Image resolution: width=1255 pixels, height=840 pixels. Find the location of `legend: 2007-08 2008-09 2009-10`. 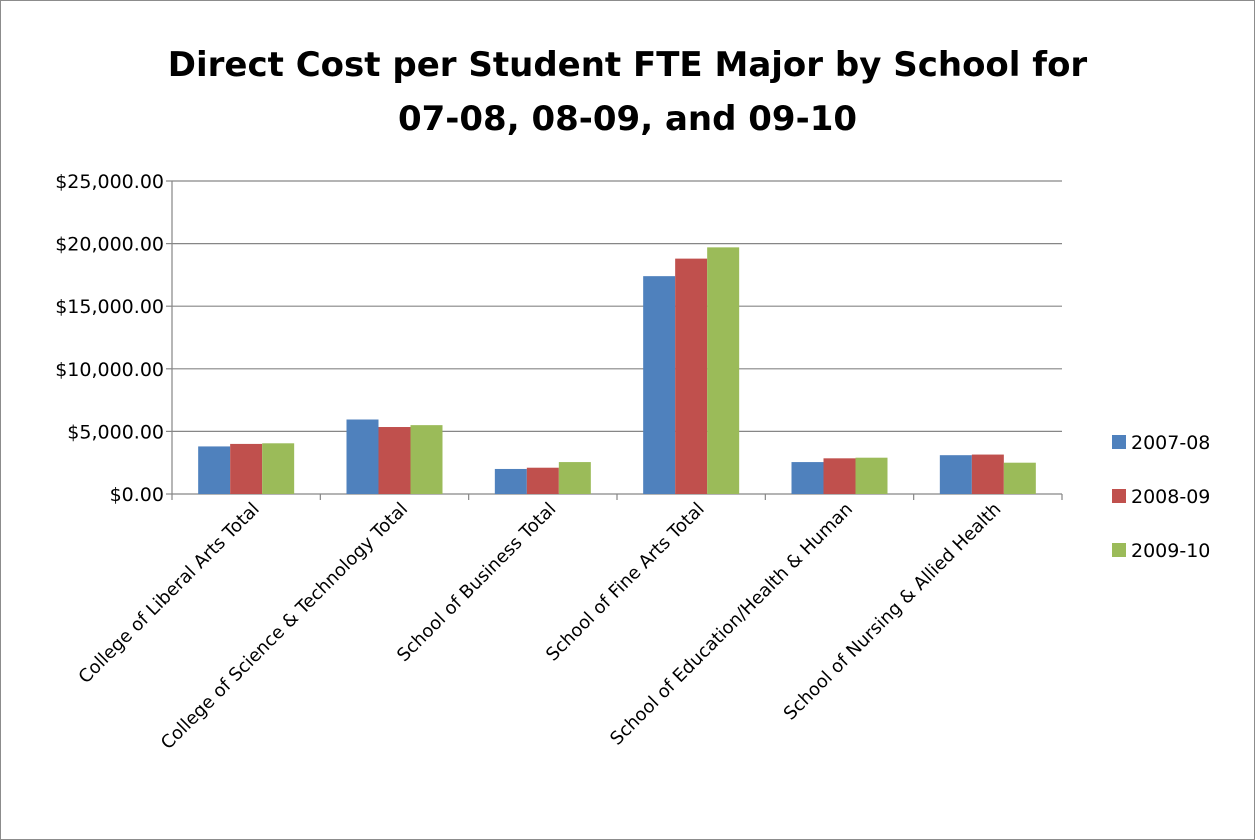

legend: 2007-08 2008-09 2009-10 is located at coordinates (1161, 497).